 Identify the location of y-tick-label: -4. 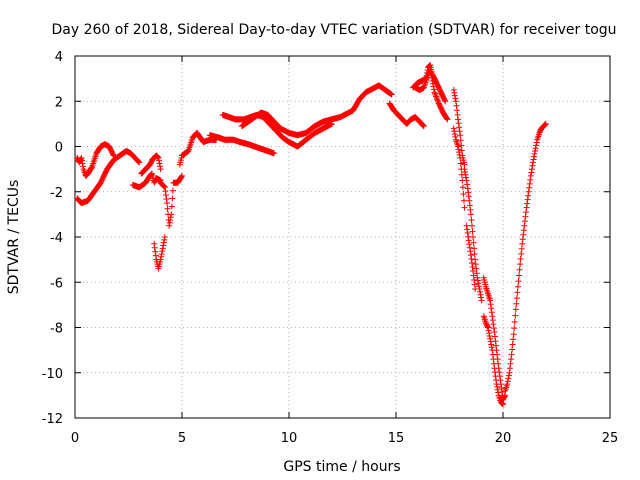
(56, 238).